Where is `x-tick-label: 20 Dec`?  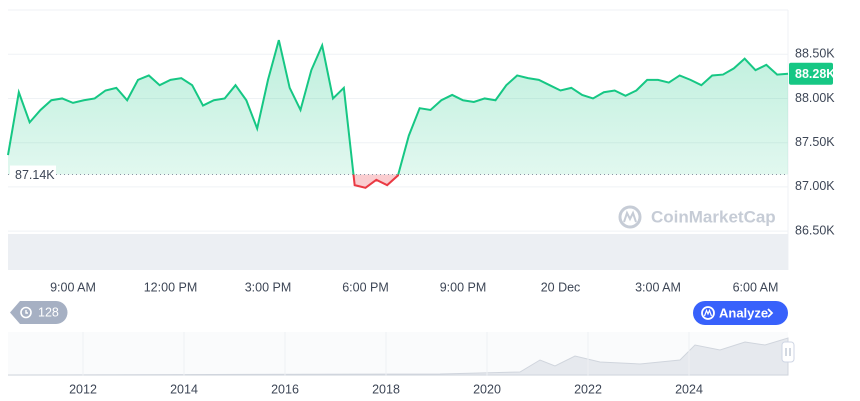 x-tick-label: 20 Dec is located at coordinates (561, 287).